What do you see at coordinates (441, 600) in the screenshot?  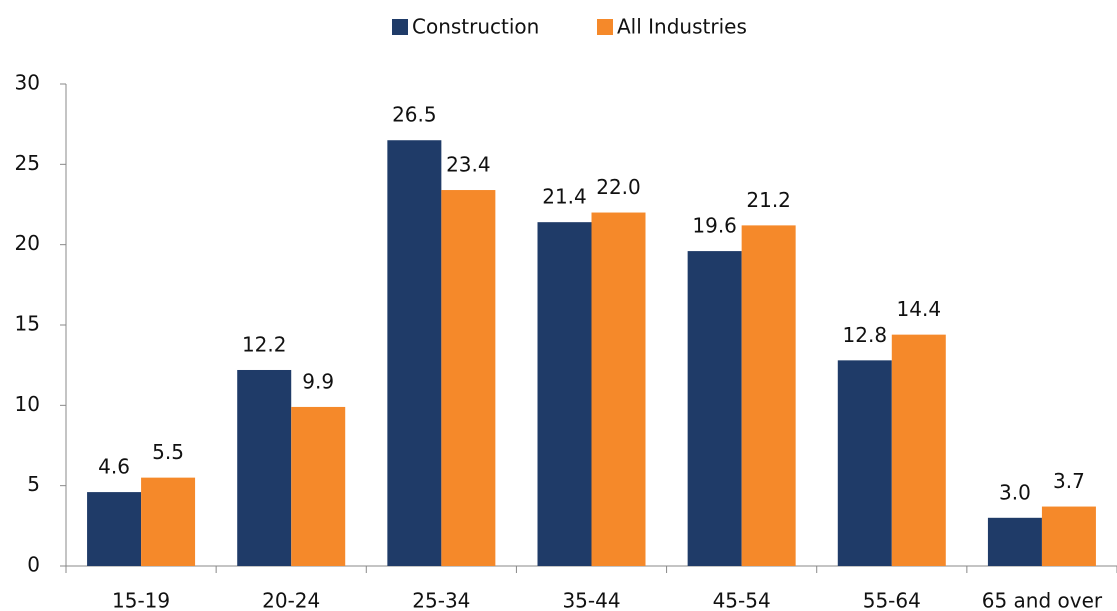 I see `x-tick-label: 25-34` at bounding box center [441, 600].